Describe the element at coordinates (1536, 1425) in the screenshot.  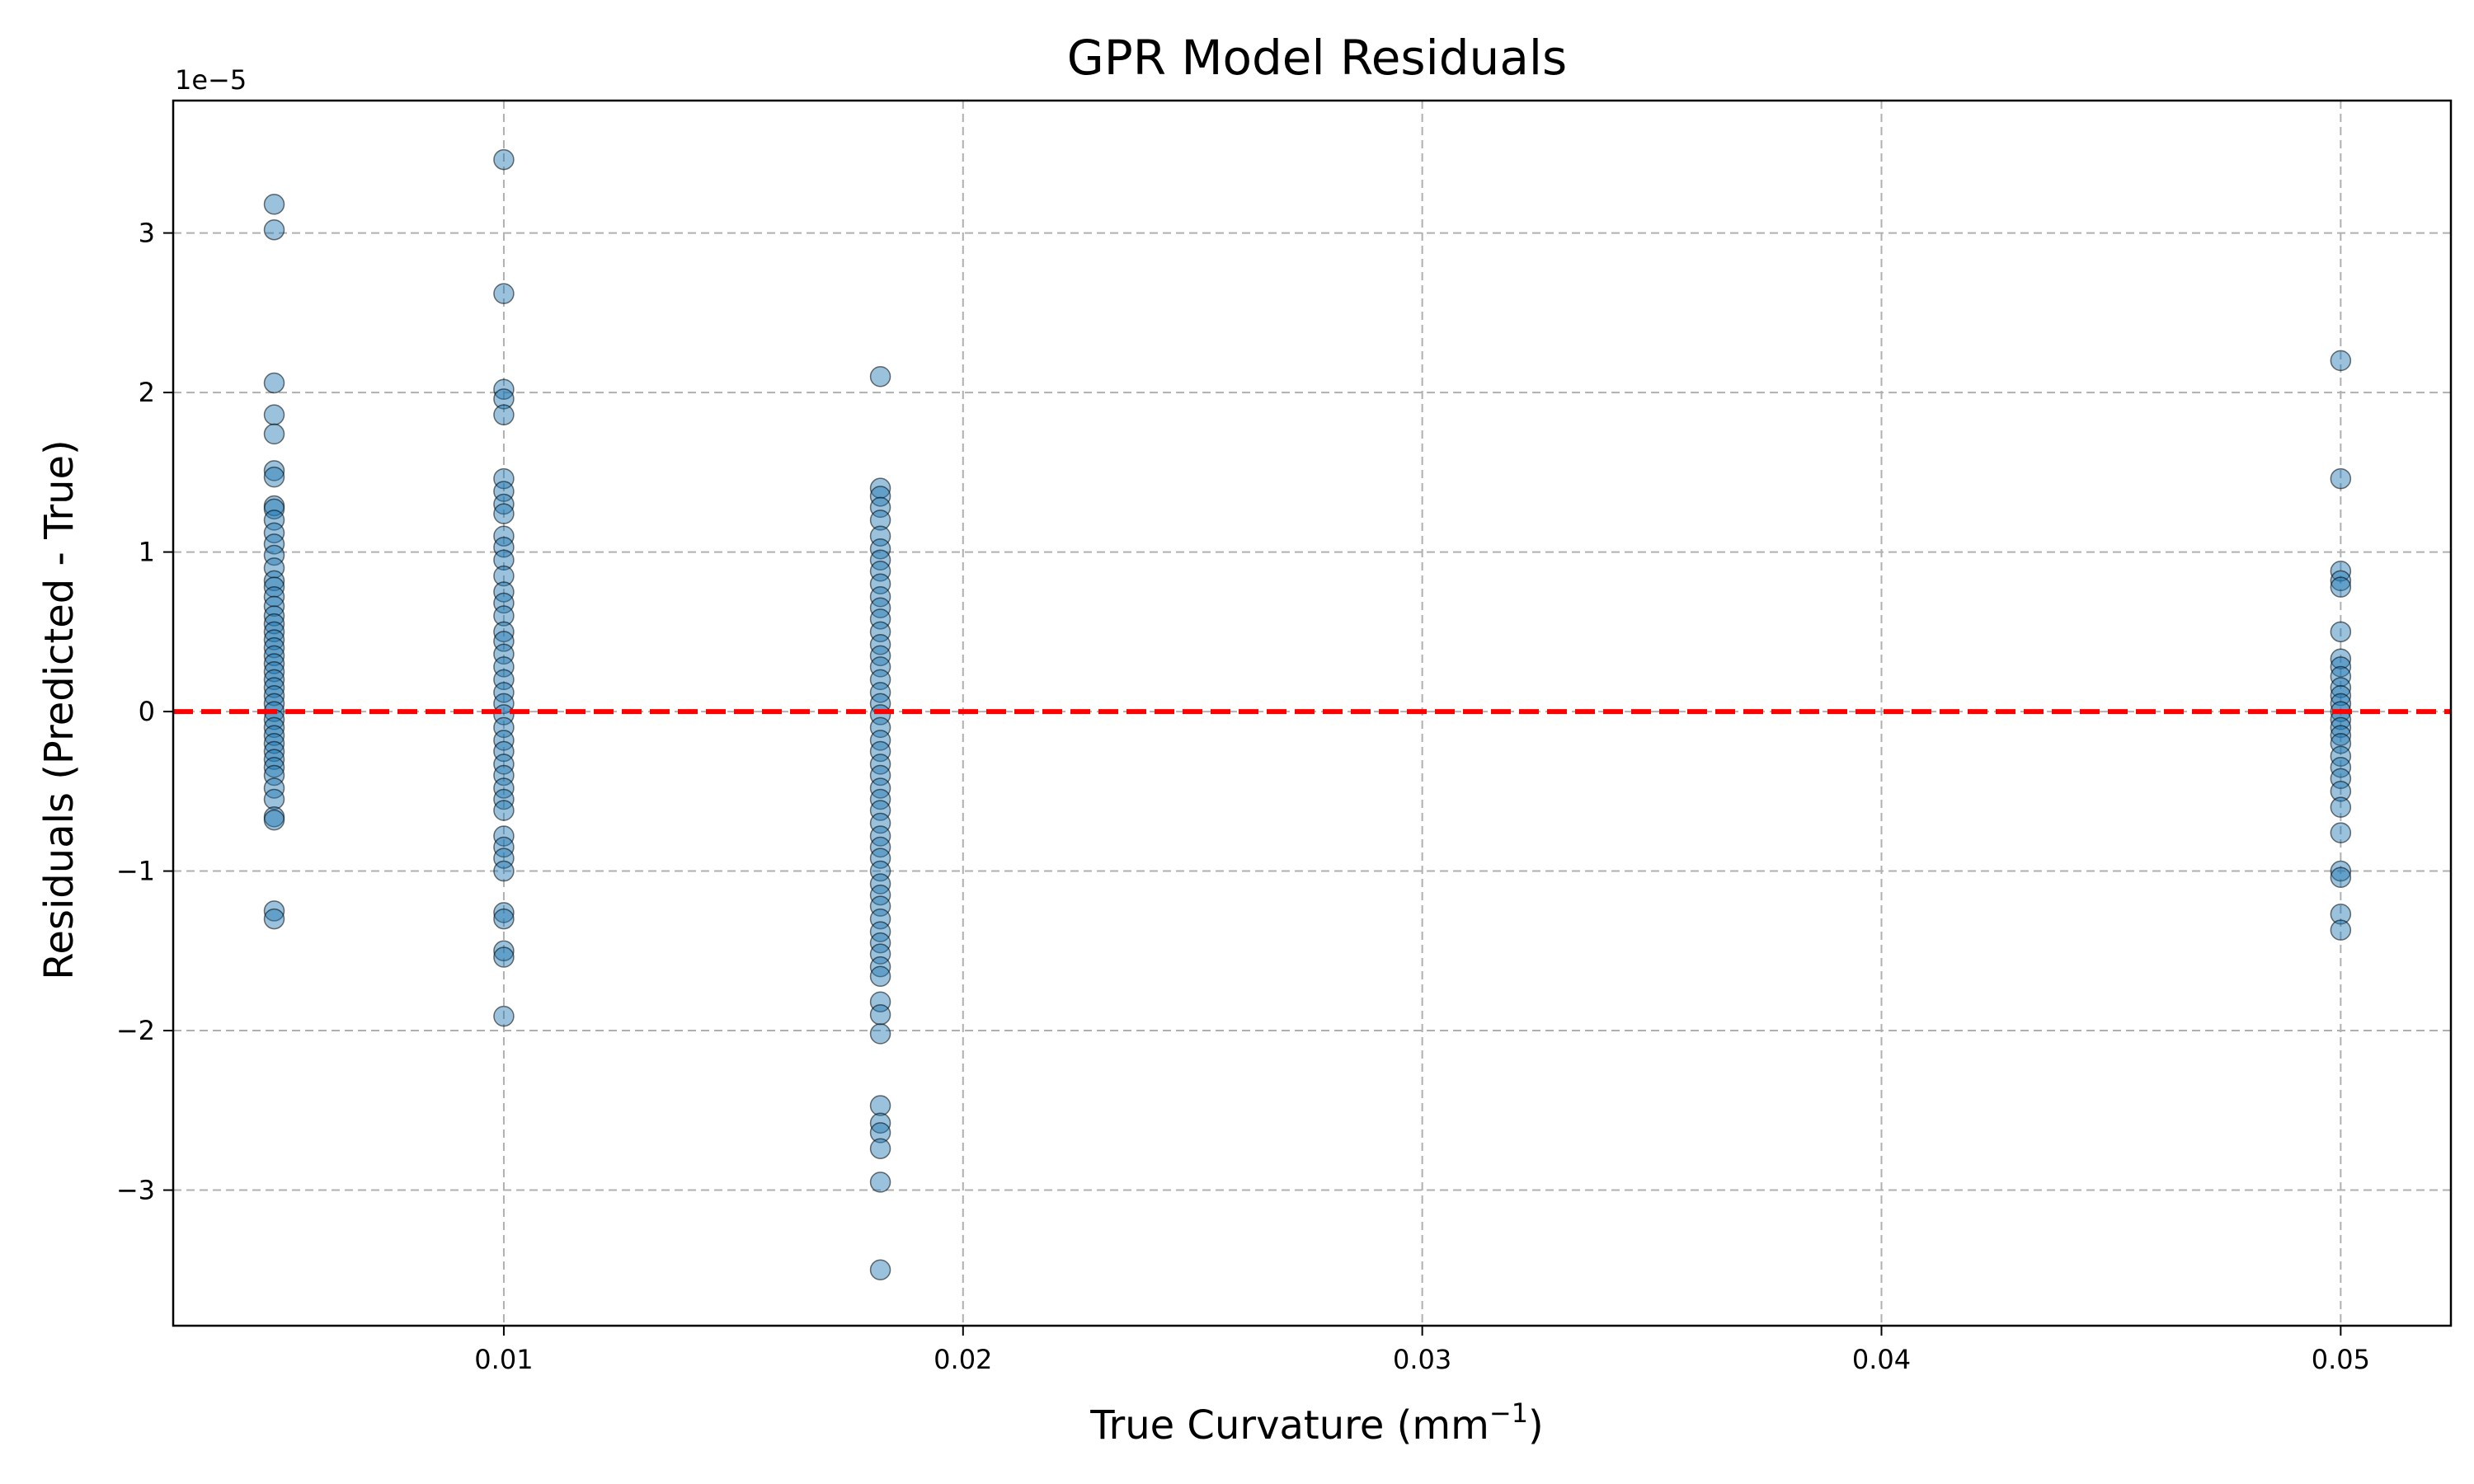
I see `x-axis-title-end: )` at that location.